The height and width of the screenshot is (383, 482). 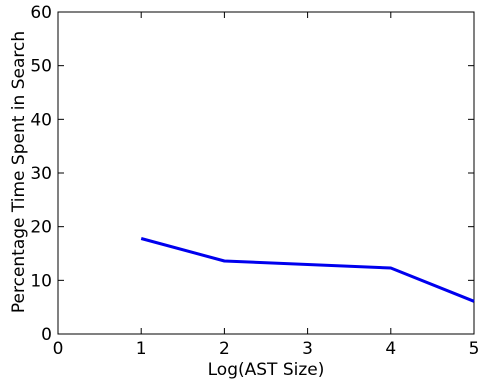 What do you see at coordinates (141, 349) in the screenshot?
I see `x-tick-label: 1` at bounding box center [141, 349].